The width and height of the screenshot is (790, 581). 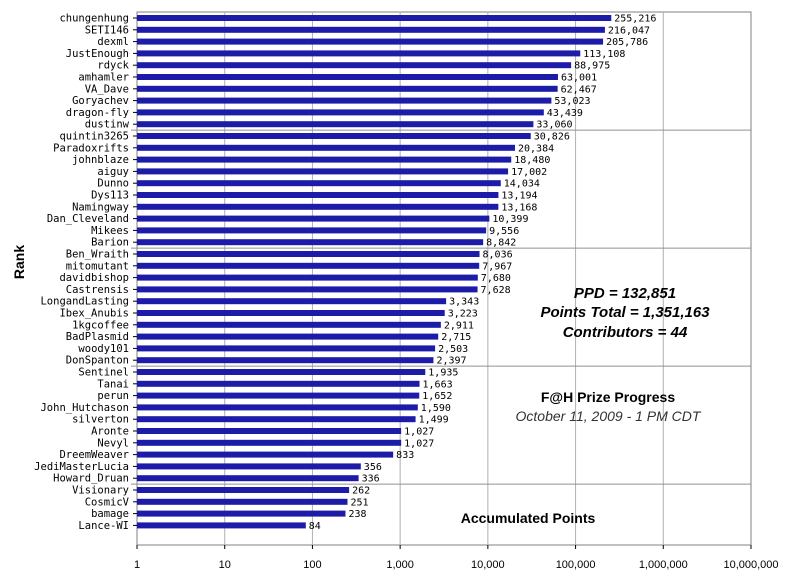 What do you see at coordinates (629, 30) in the screenshot?
I see `value-label: 216,047` at bounding box center [629, 30].